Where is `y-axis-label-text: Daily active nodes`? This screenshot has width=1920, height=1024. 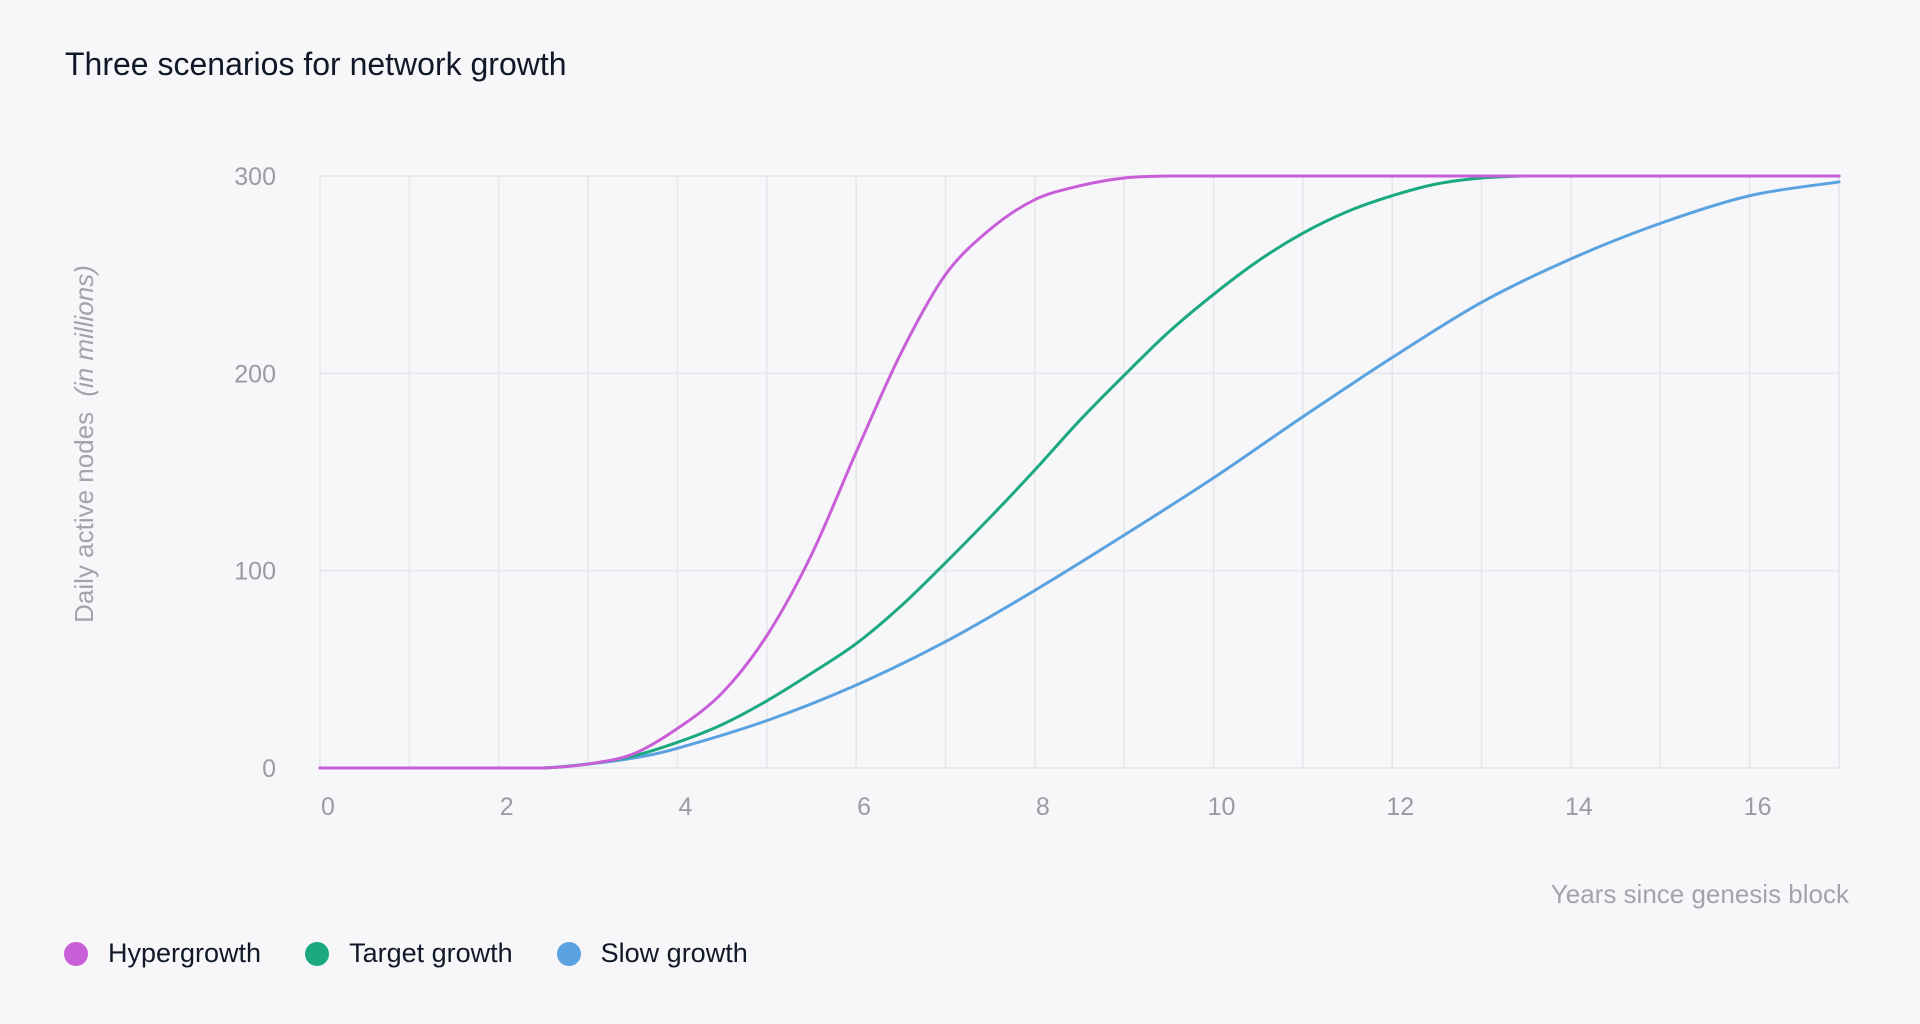 y-axis-label-text: Daily active nodes is located at coordinates (84, 517).